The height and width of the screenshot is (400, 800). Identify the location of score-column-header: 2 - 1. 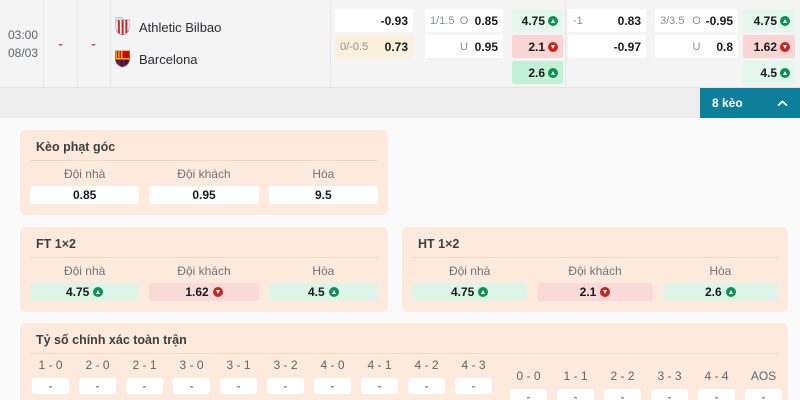
(144, 365).